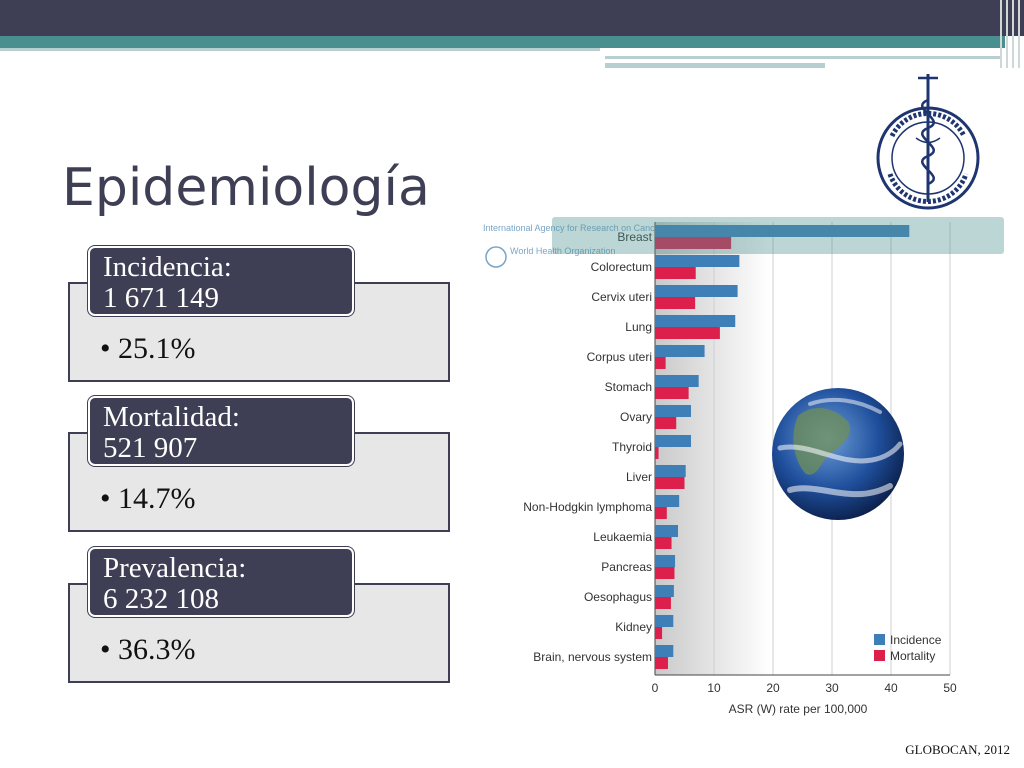 The height and width of the screenshot is (768, 1024). I want to click on top-accent-bar, so click(502, 42).